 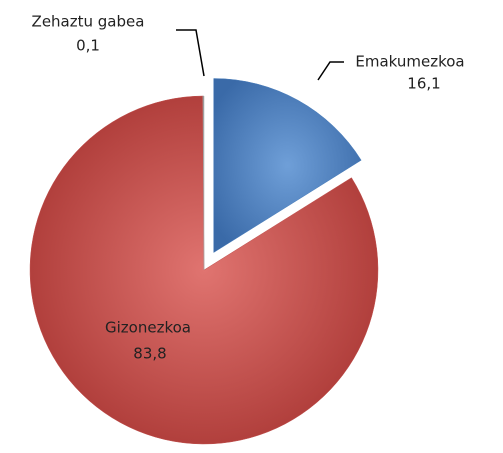 What do you see at coordinates (423, 84) in the screenshot?
I see `slice-value-label: 16,1` at bounding box center [423, 84].